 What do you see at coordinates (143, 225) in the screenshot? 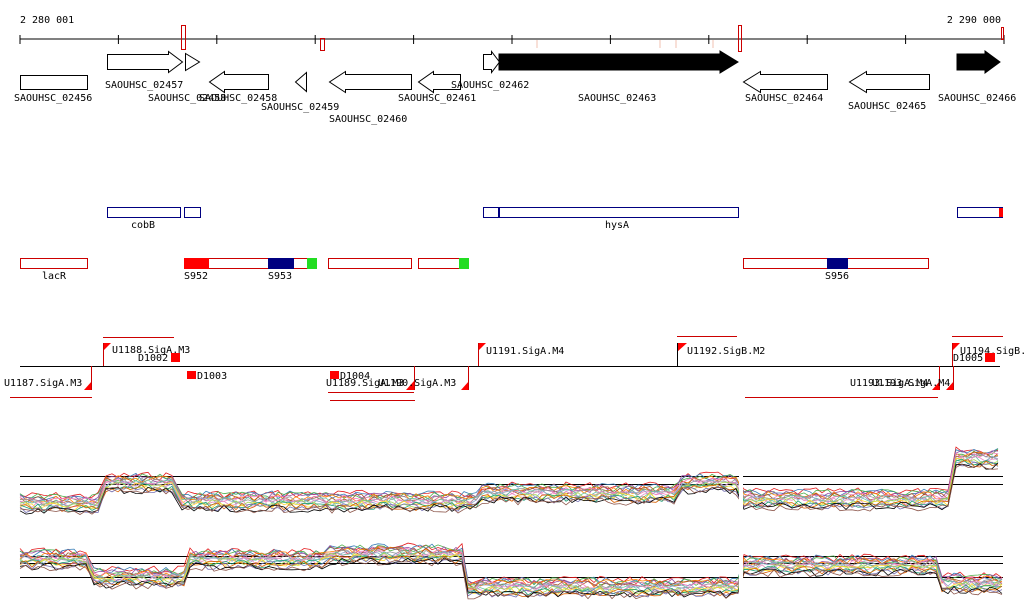
I see `operon-label: cobB` at bounding box center [143, 225].